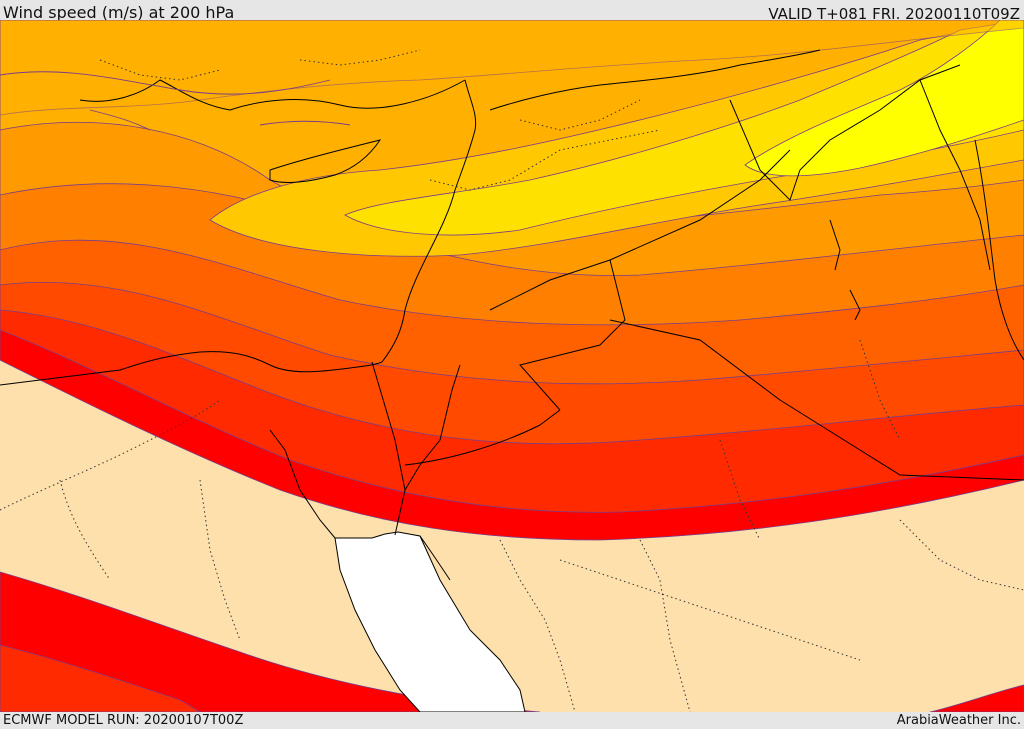 The image size is (1024, 729). I want to click on valid-time: VALID T+081 FRI. 20200110T09Z, so click(894, 14).